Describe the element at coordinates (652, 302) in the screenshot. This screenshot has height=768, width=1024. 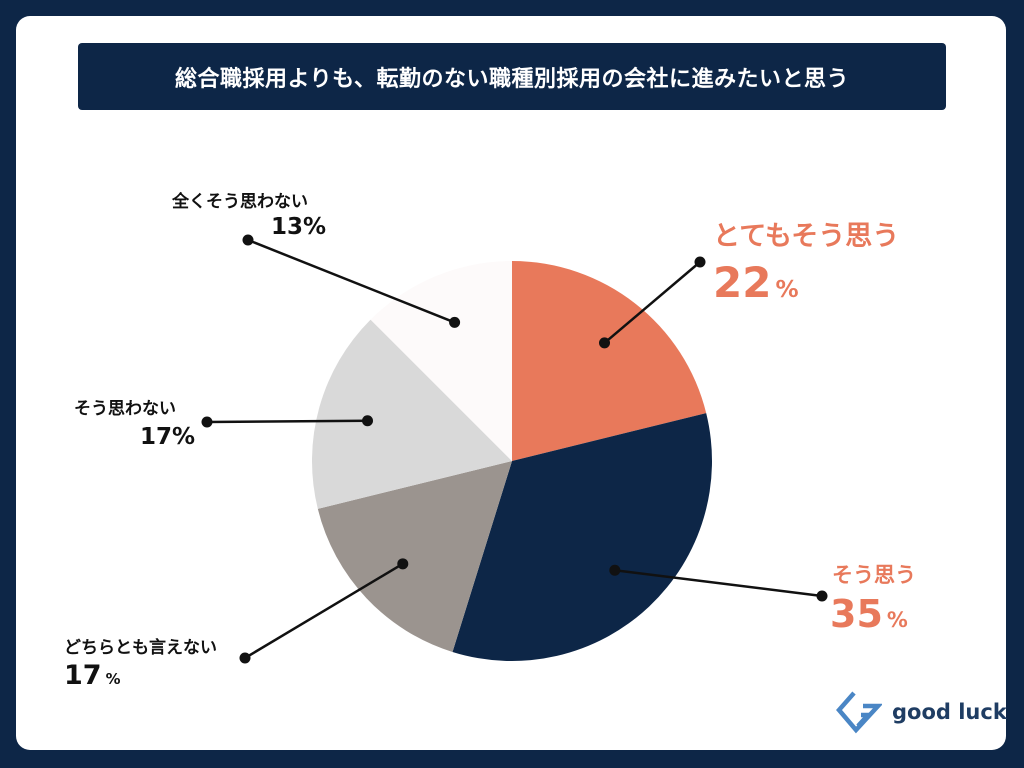
I see `leader-line-strongly-agree` at that location.